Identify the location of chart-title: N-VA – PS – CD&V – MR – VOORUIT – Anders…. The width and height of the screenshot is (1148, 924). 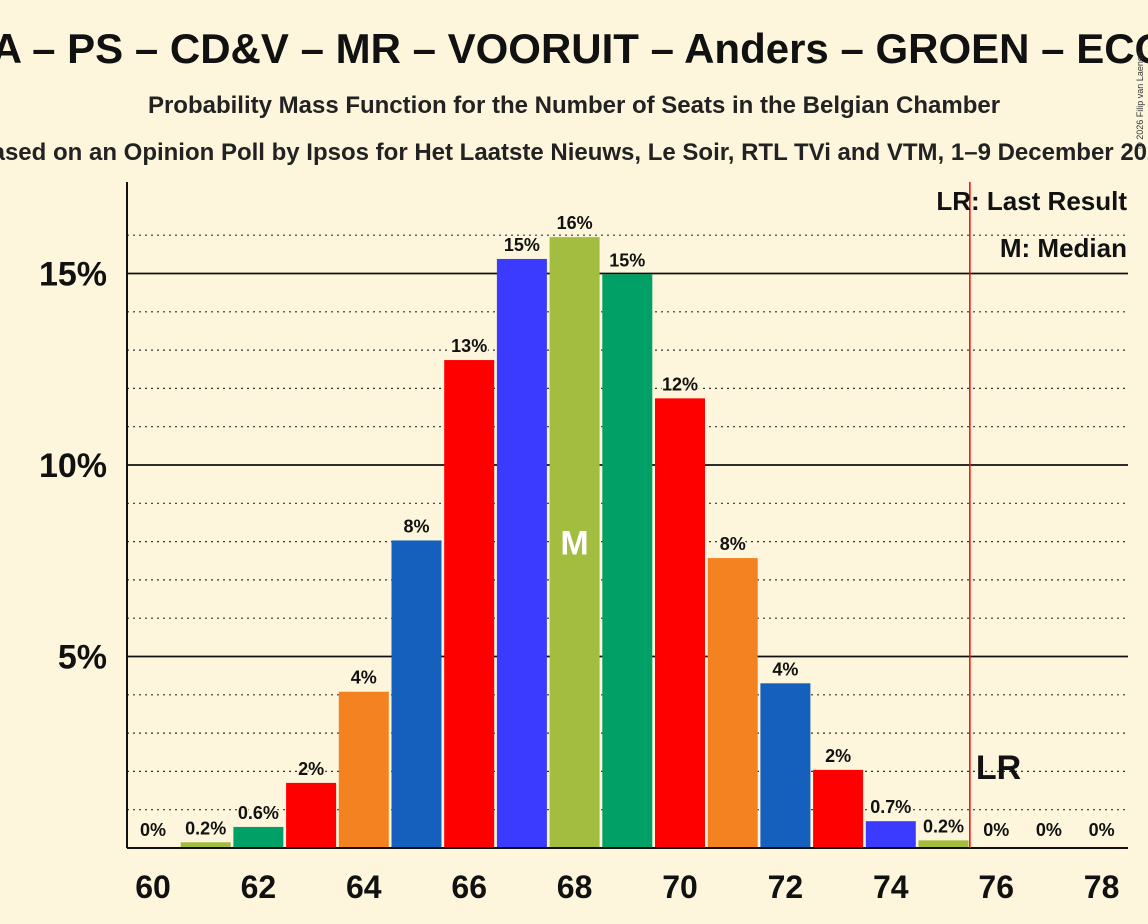
(574, 48).